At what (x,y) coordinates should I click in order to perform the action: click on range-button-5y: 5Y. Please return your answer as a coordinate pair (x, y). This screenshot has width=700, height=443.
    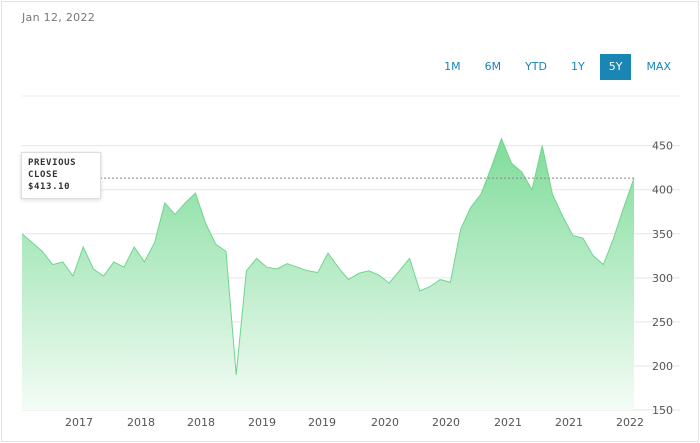
    Looking at the image, I should click on (615, 67).